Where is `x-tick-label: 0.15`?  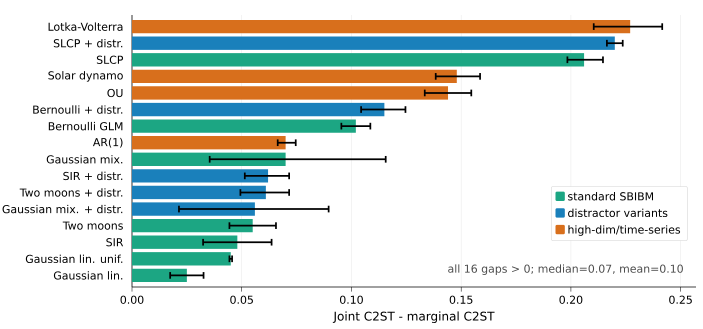 x-tick-label: 0.15 is located at coordinates (461, 300).